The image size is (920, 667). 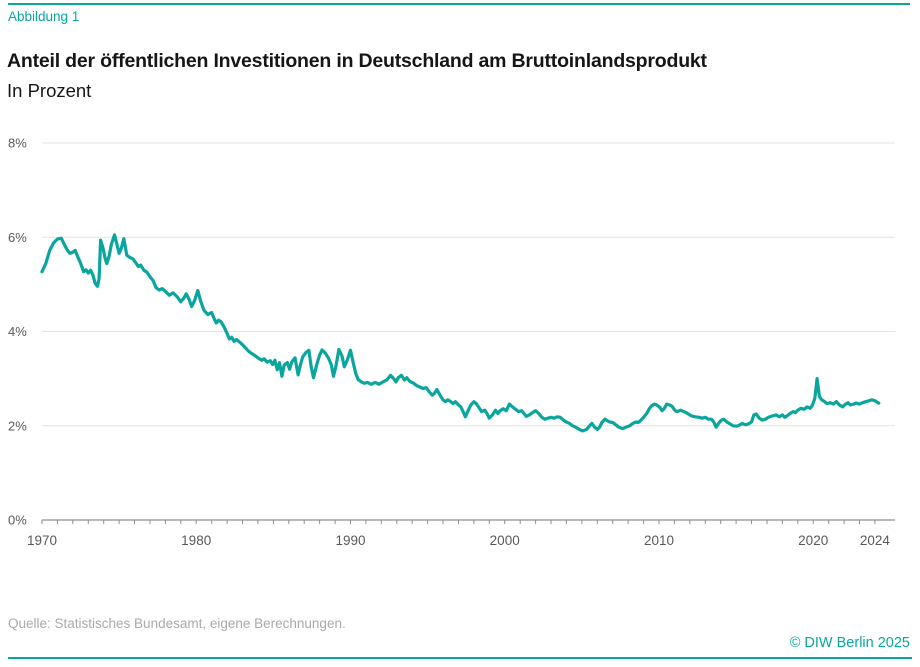 What do you see at coordinates (875, 540) in the screenshot?
I see `x-axis-tick-label: 2024` at bounding box center [875, 540].